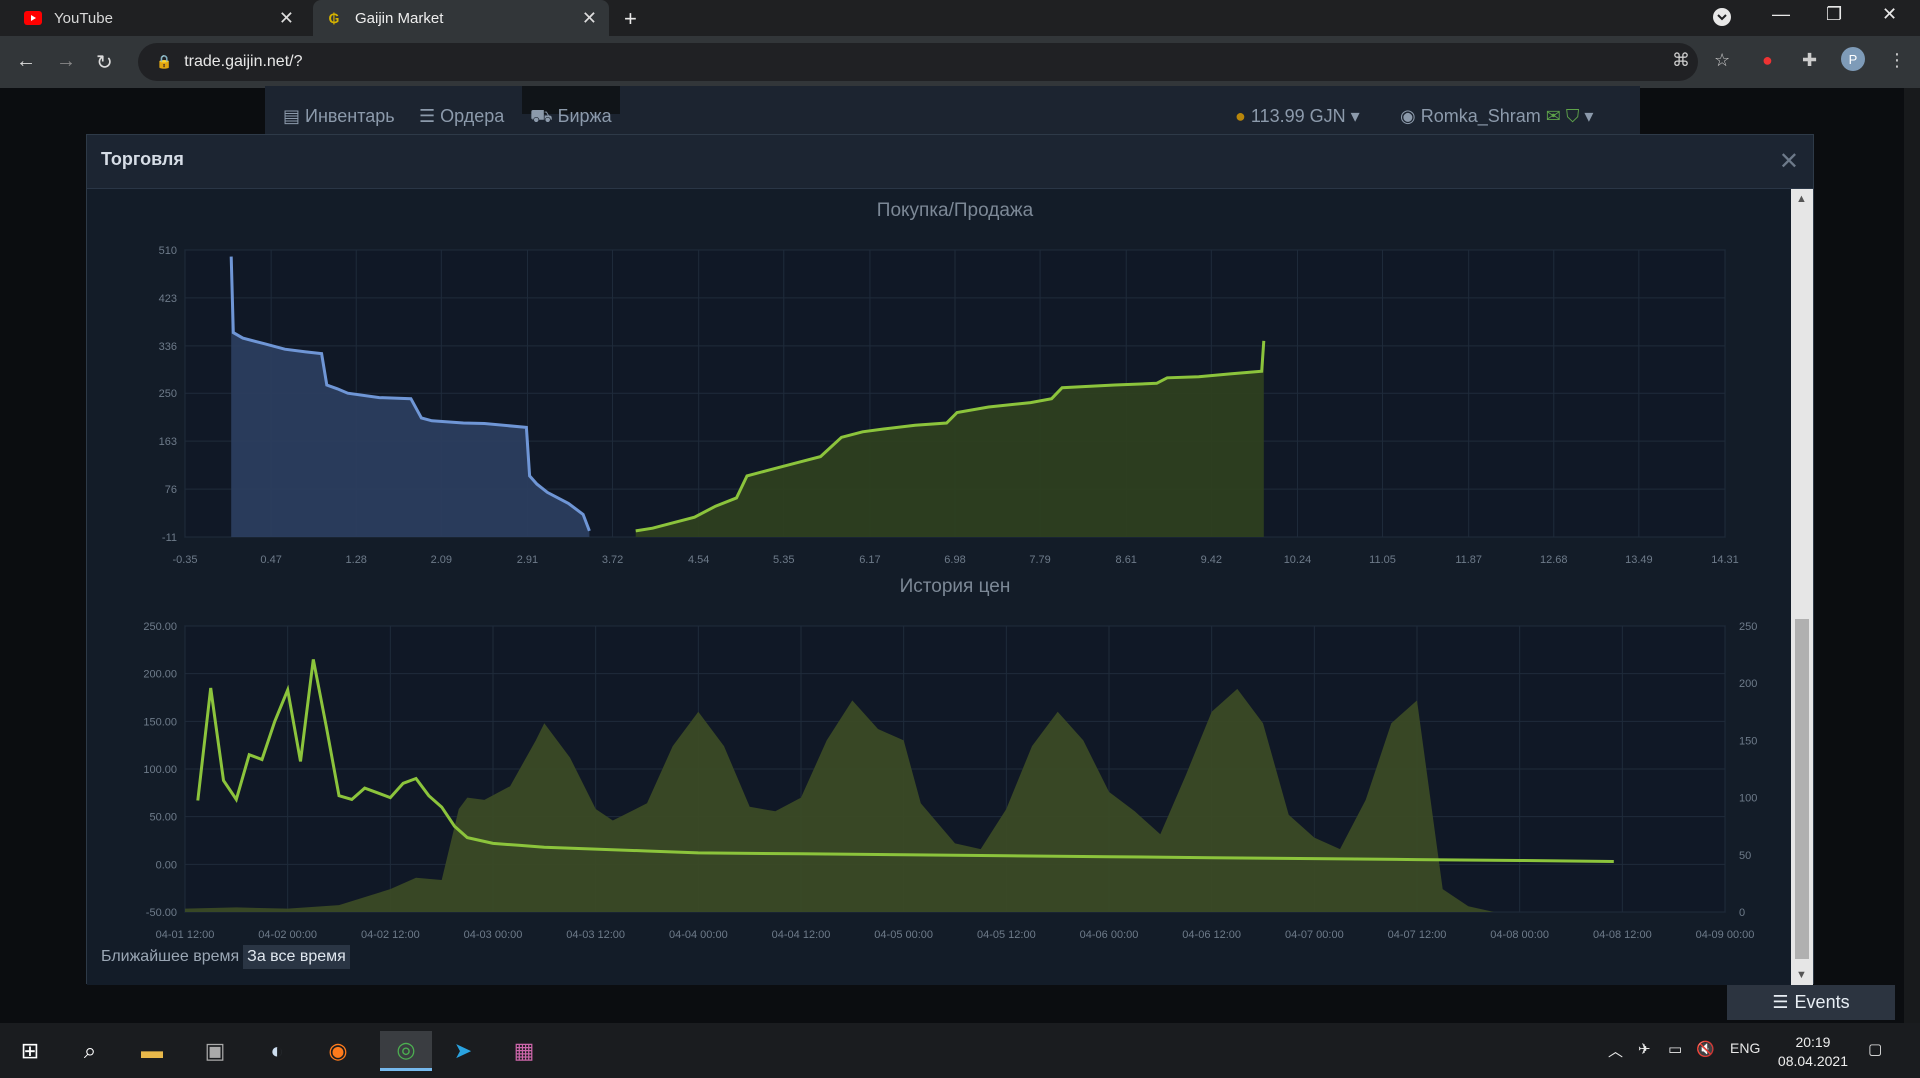  Describe the element at coordinates (152, 1050) in the screenshot. I see `file-explorer-icon: ▬` at that location.